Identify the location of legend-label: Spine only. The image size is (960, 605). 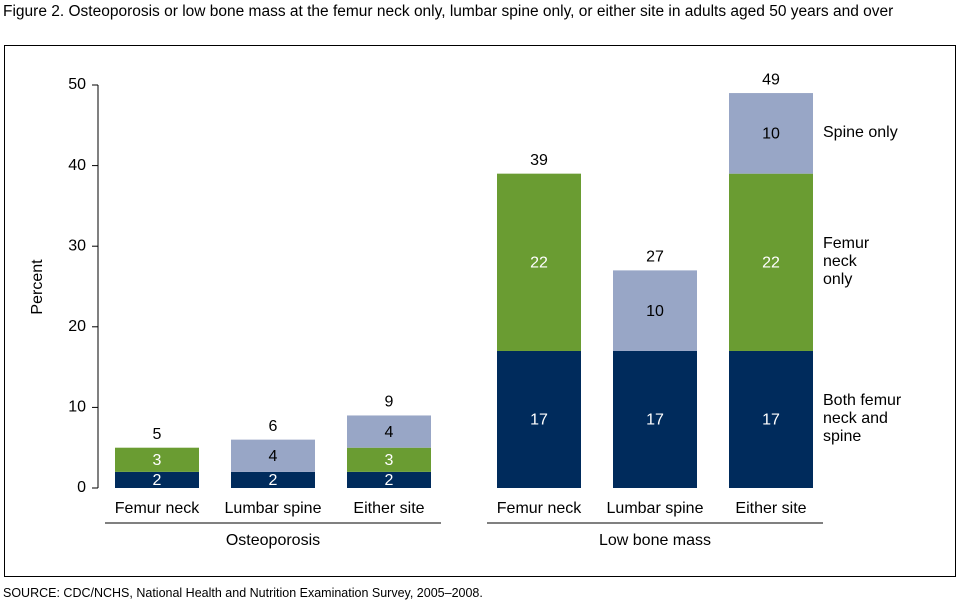
(860, 133).